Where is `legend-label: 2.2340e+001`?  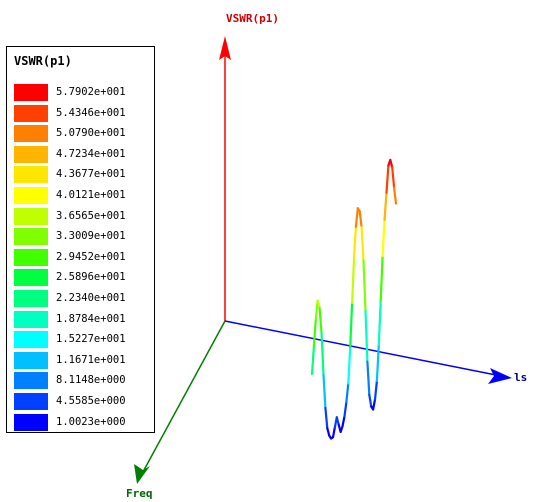
legend-label: 2.2340e+001 is located at coordinates (91, 298).